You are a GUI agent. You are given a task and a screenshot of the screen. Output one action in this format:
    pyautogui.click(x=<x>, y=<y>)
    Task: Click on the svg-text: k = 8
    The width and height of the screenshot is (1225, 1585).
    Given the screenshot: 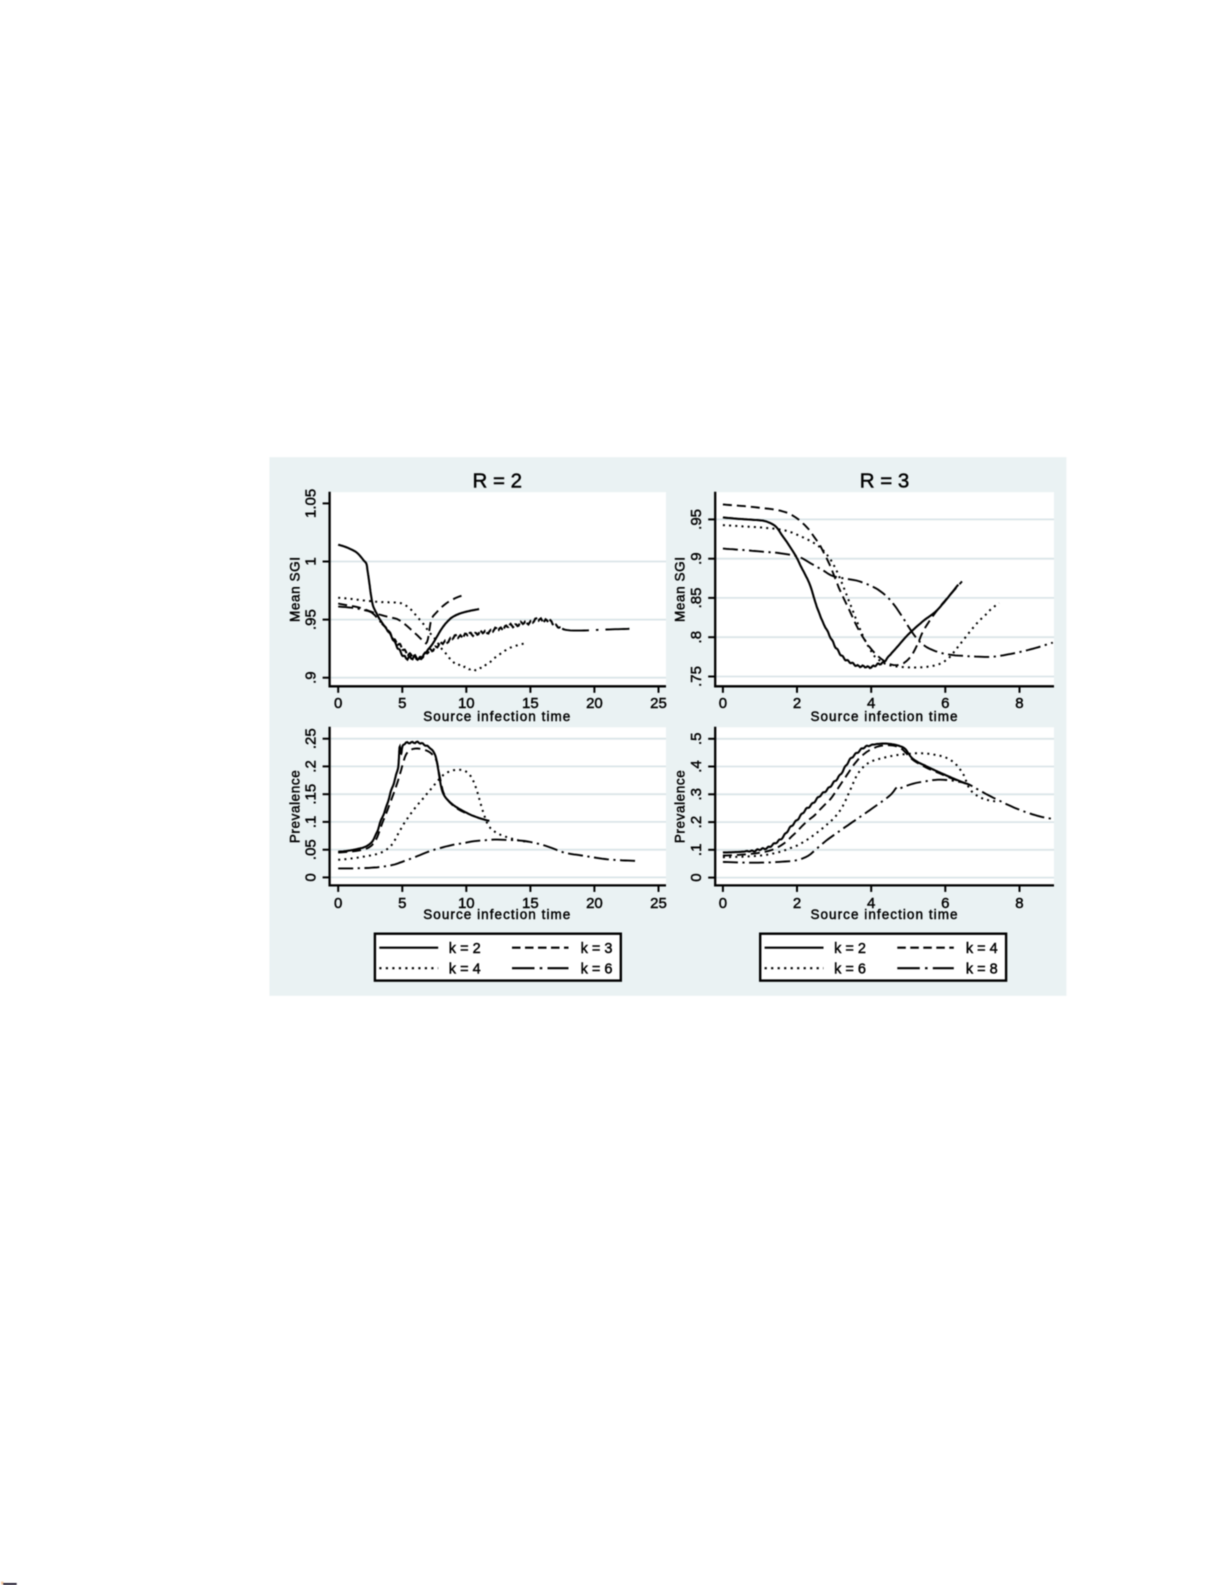 What is the action you would take?
    pyautogui.click(x=982, y=969)
    